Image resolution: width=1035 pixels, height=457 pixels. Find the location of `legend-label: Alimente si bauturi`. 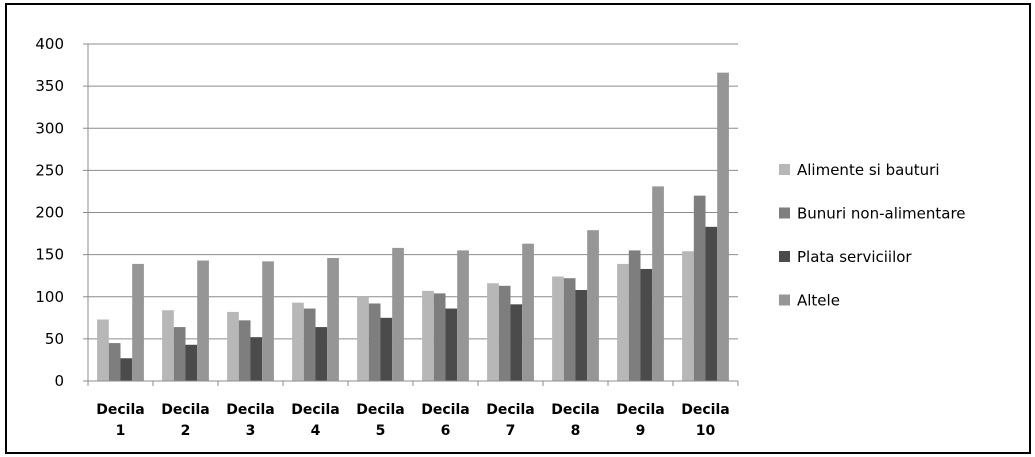

legend-label: Alimente si bauturi is located at coordinates (868, 170).